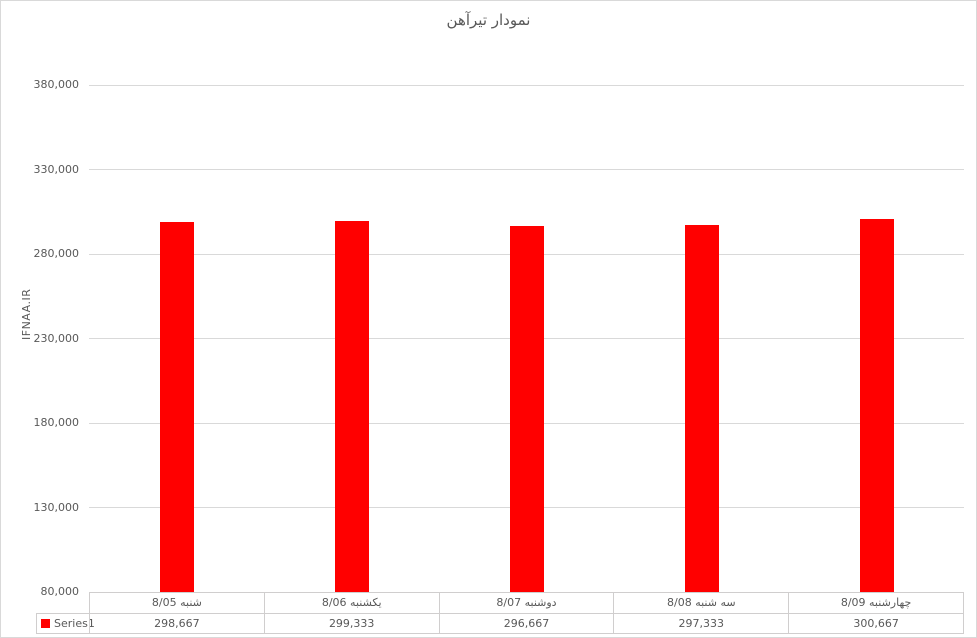 This screenshot has height=638, width=977. What do you see at coordinates (176, 623) in the screenshot?
I see `series1-value-cell: 298,667` at bounding box center [176, 623].